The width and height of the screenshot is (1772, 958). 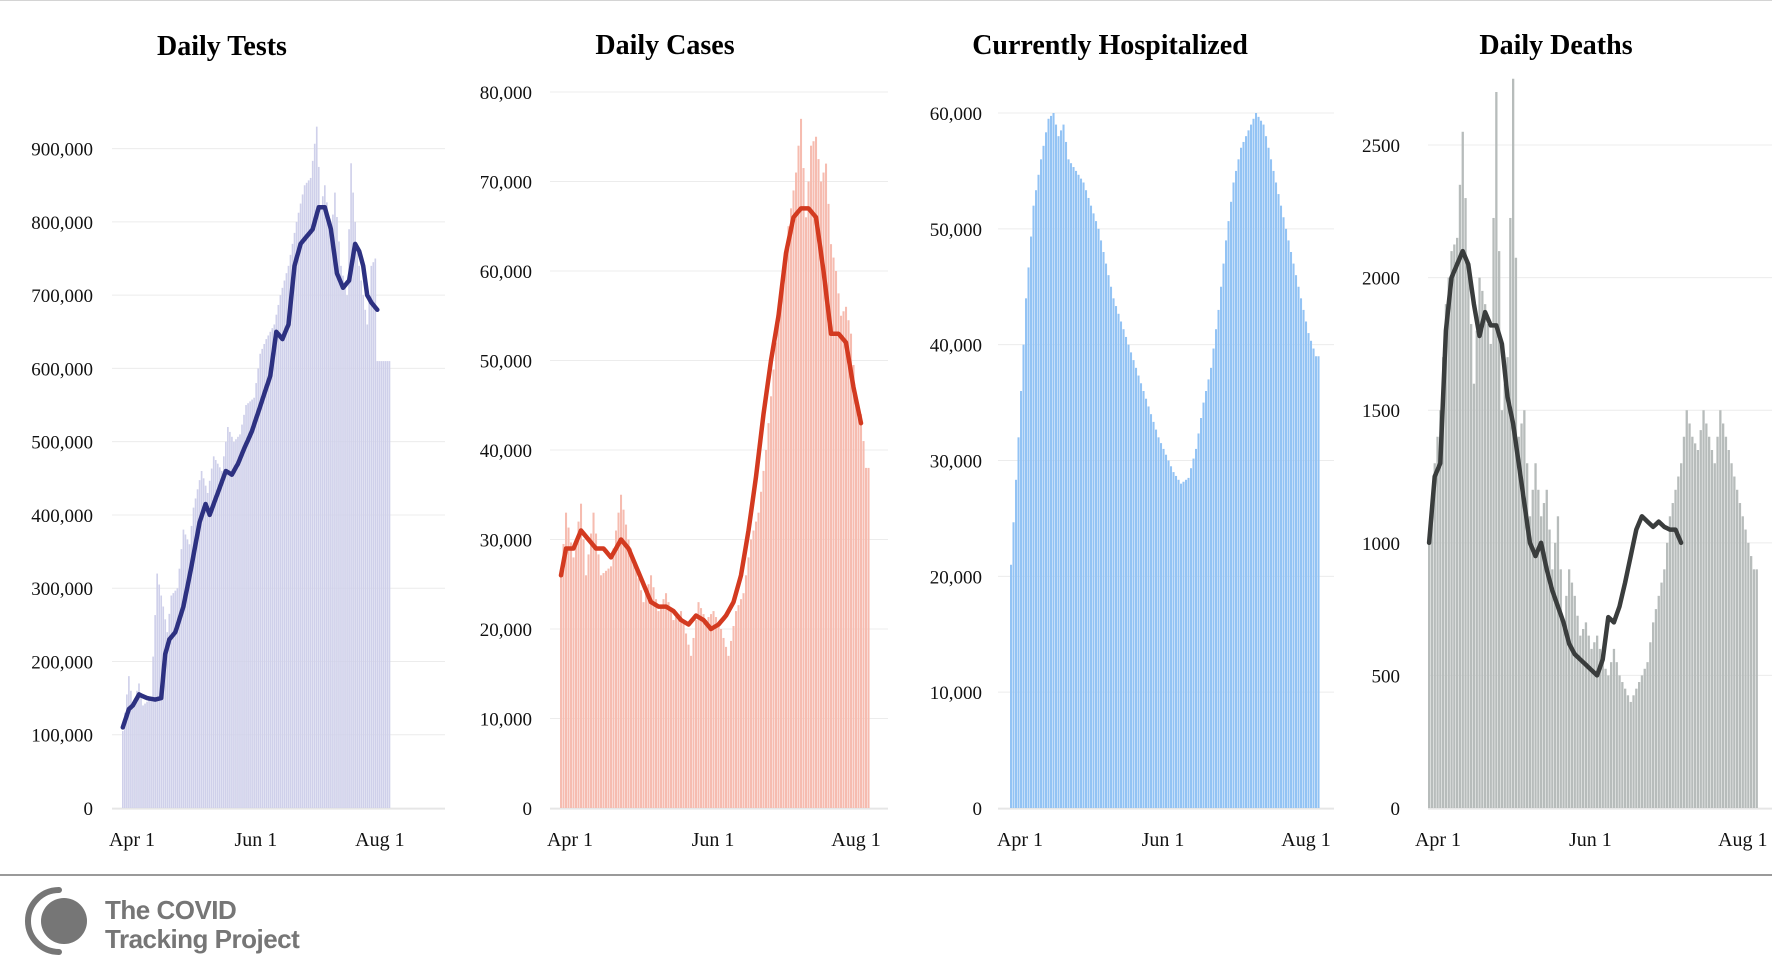 I want to click on y-tick-label: 1500, so click(x=1381, y=411).